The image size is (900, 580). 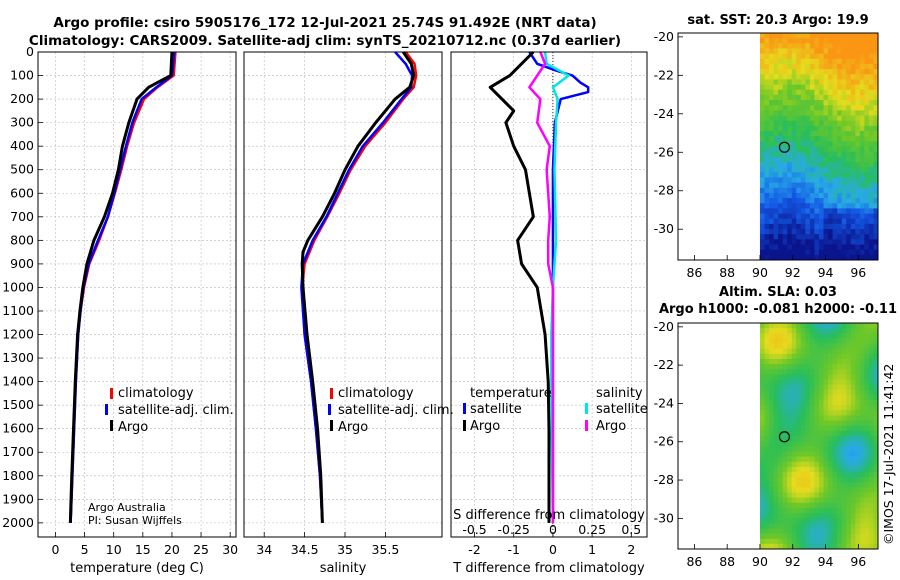 What do you see at coordinates (22, 216) in the screenshot?
I see `y-tick-label: 700` at bounding box center [22, 216].